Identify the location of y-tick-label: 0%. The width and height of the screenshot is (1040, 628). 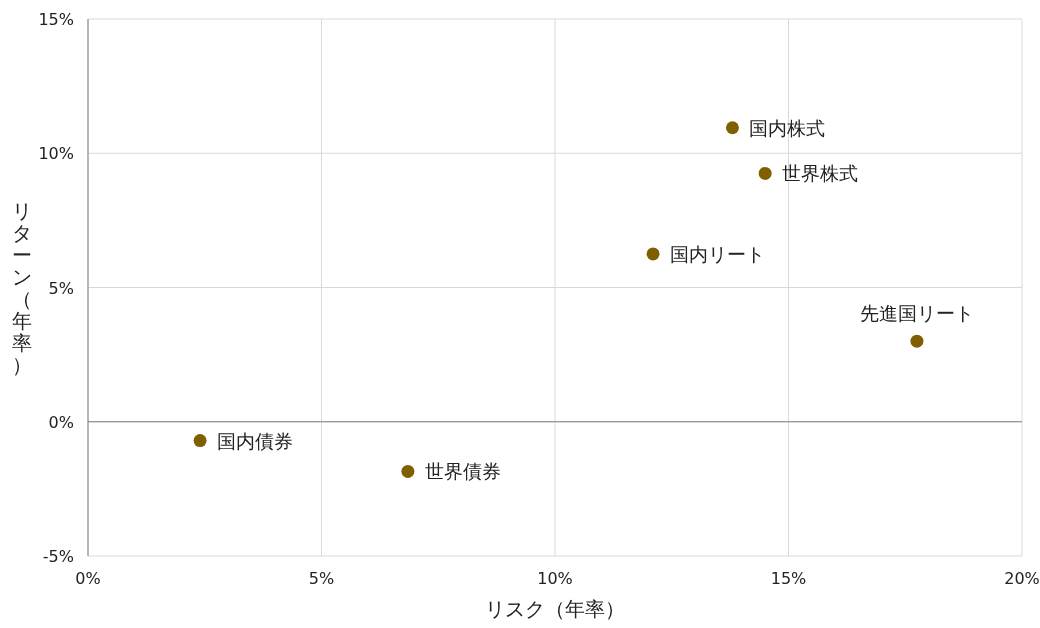
(61, 422).